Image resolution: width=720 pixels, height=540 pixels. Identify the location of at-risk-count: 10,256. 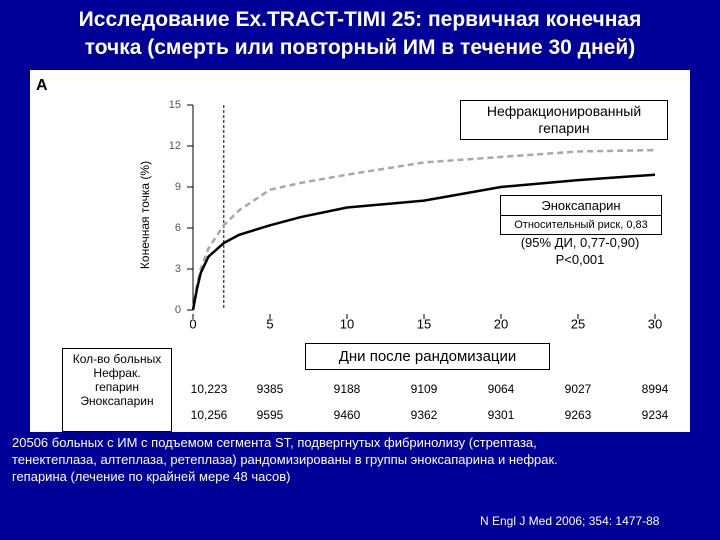
(209, 415).